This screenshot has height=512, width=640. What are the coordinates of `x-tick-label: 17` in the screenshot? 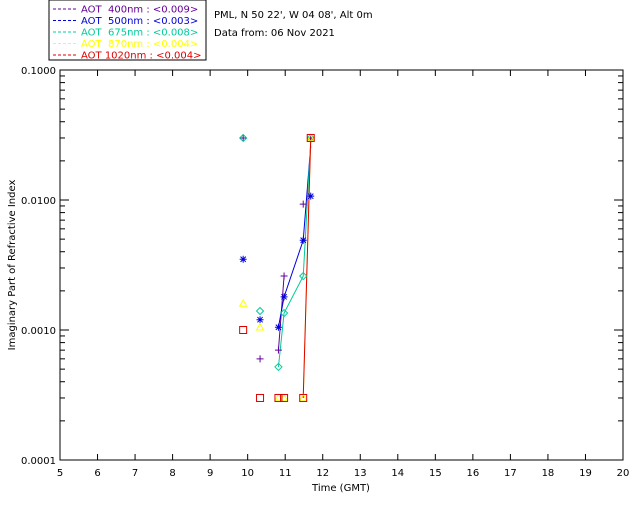 It's located at (510, 473).